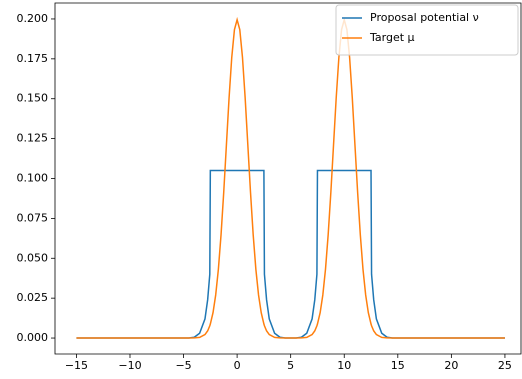 This screenshot has width=522, height=379. What do you see at coordinates (505, 365) in the screenshot?
I see `x-tick-label: 25` at bounding box center [505, 365].